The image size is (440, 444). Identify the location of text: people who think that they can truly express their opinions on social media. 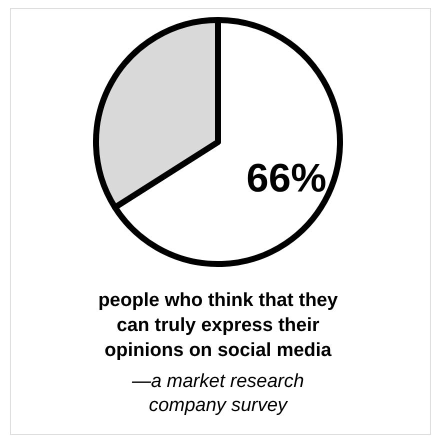
(218, 325).